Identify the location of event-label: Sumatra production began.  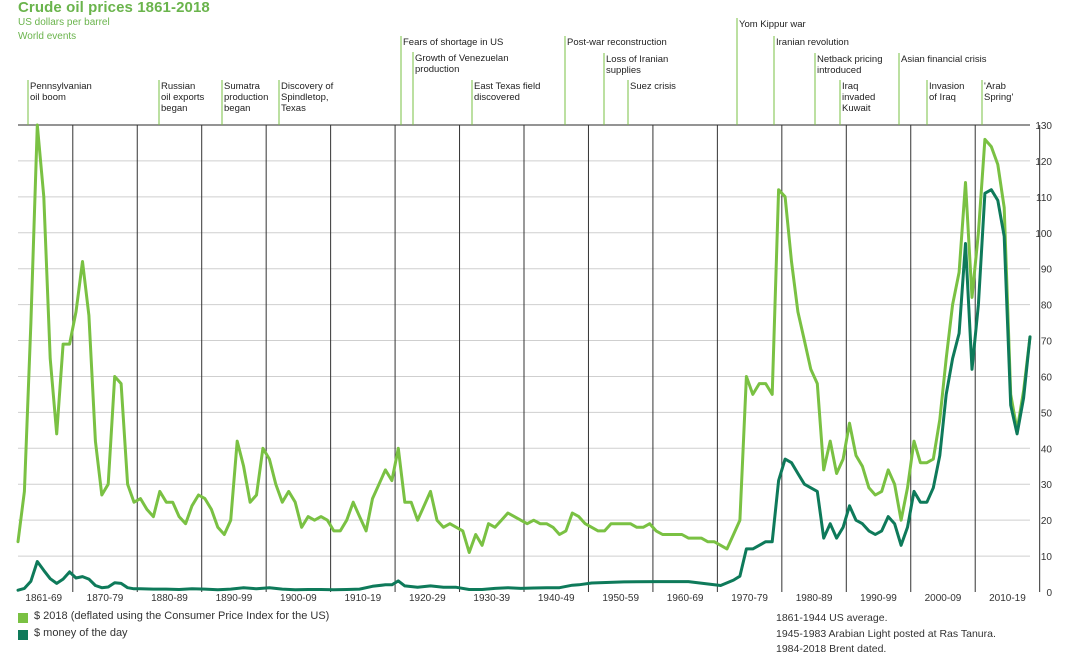
(246, 97).